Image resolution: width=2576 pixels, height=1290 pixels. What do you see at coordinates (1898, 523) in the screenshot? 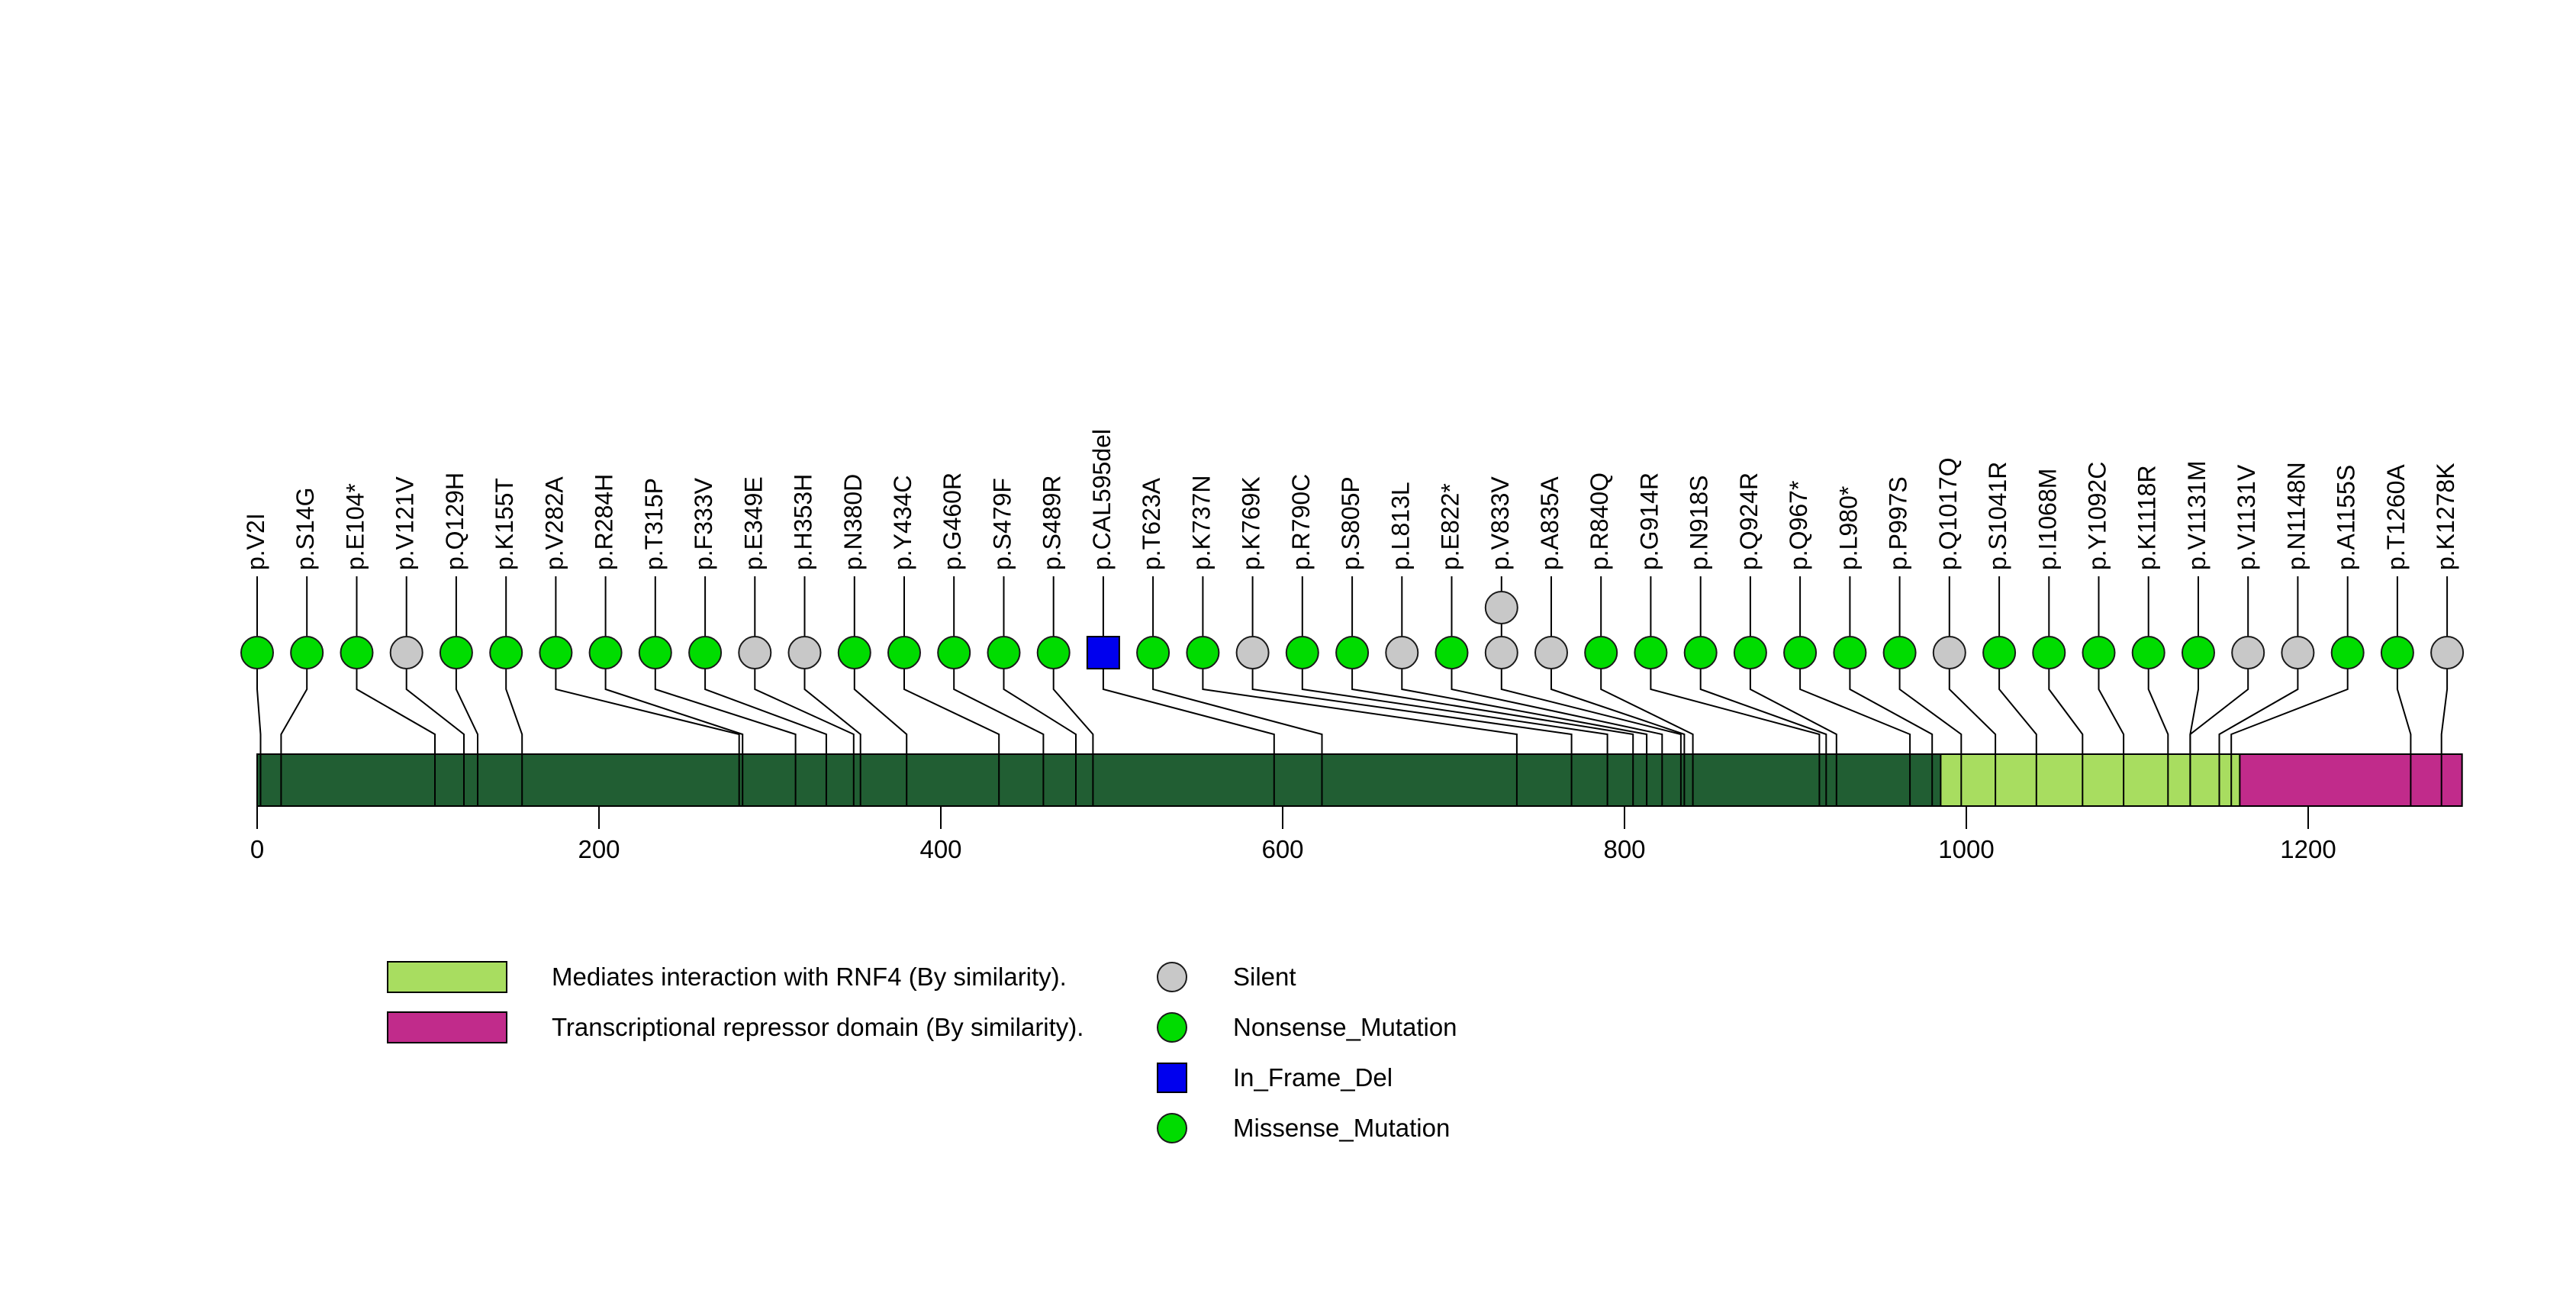
I see `mutation-label: p.P997S` at bounding box center [1898, 523].